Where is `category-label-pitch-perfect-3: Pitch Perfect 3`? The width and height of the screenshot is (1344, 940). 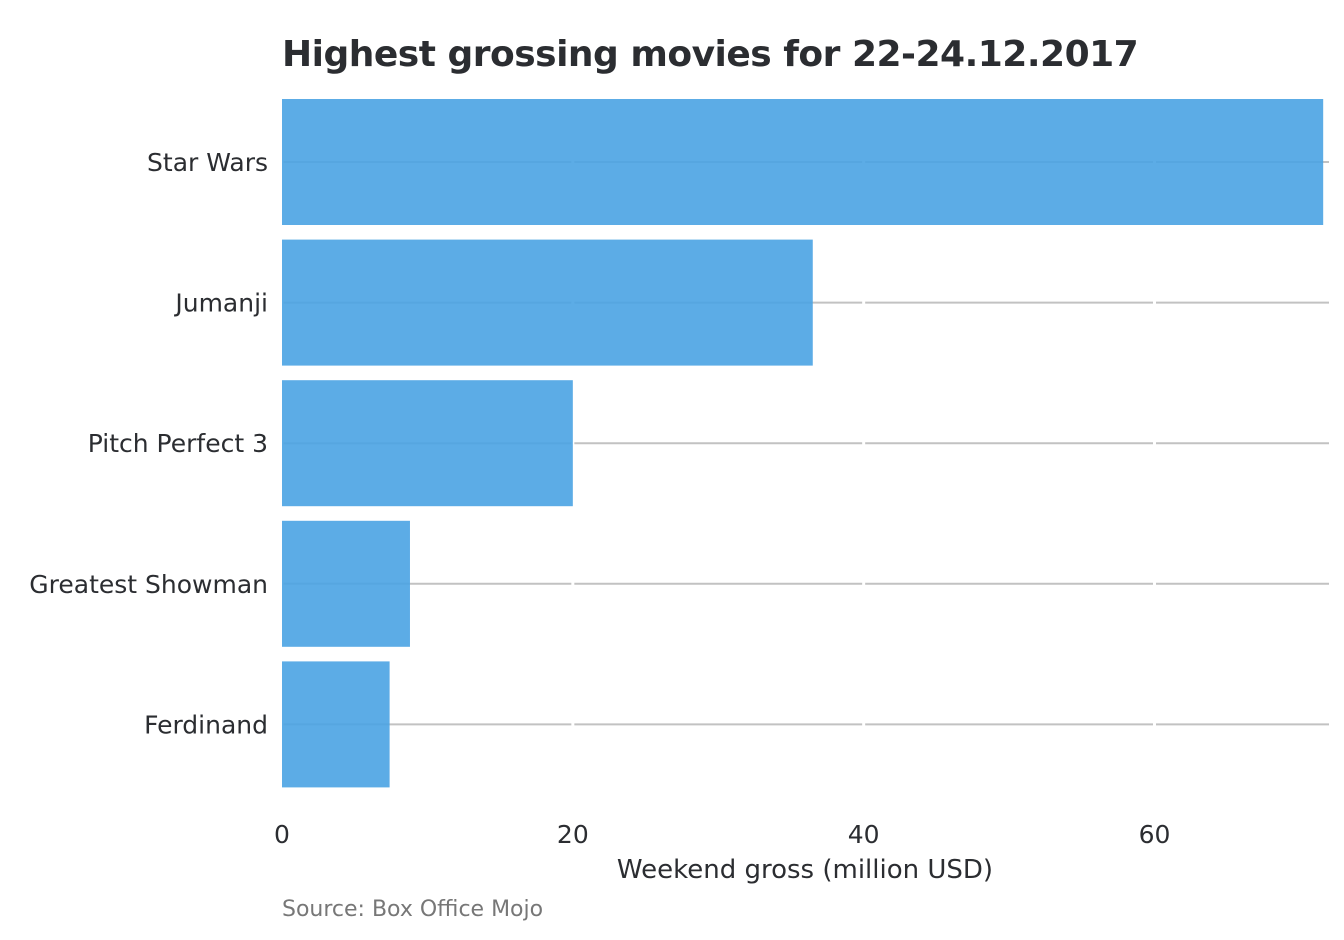 category-label-pitch-perfect-3: Pitch Perfect 3 is located at coordinates (178, 443).